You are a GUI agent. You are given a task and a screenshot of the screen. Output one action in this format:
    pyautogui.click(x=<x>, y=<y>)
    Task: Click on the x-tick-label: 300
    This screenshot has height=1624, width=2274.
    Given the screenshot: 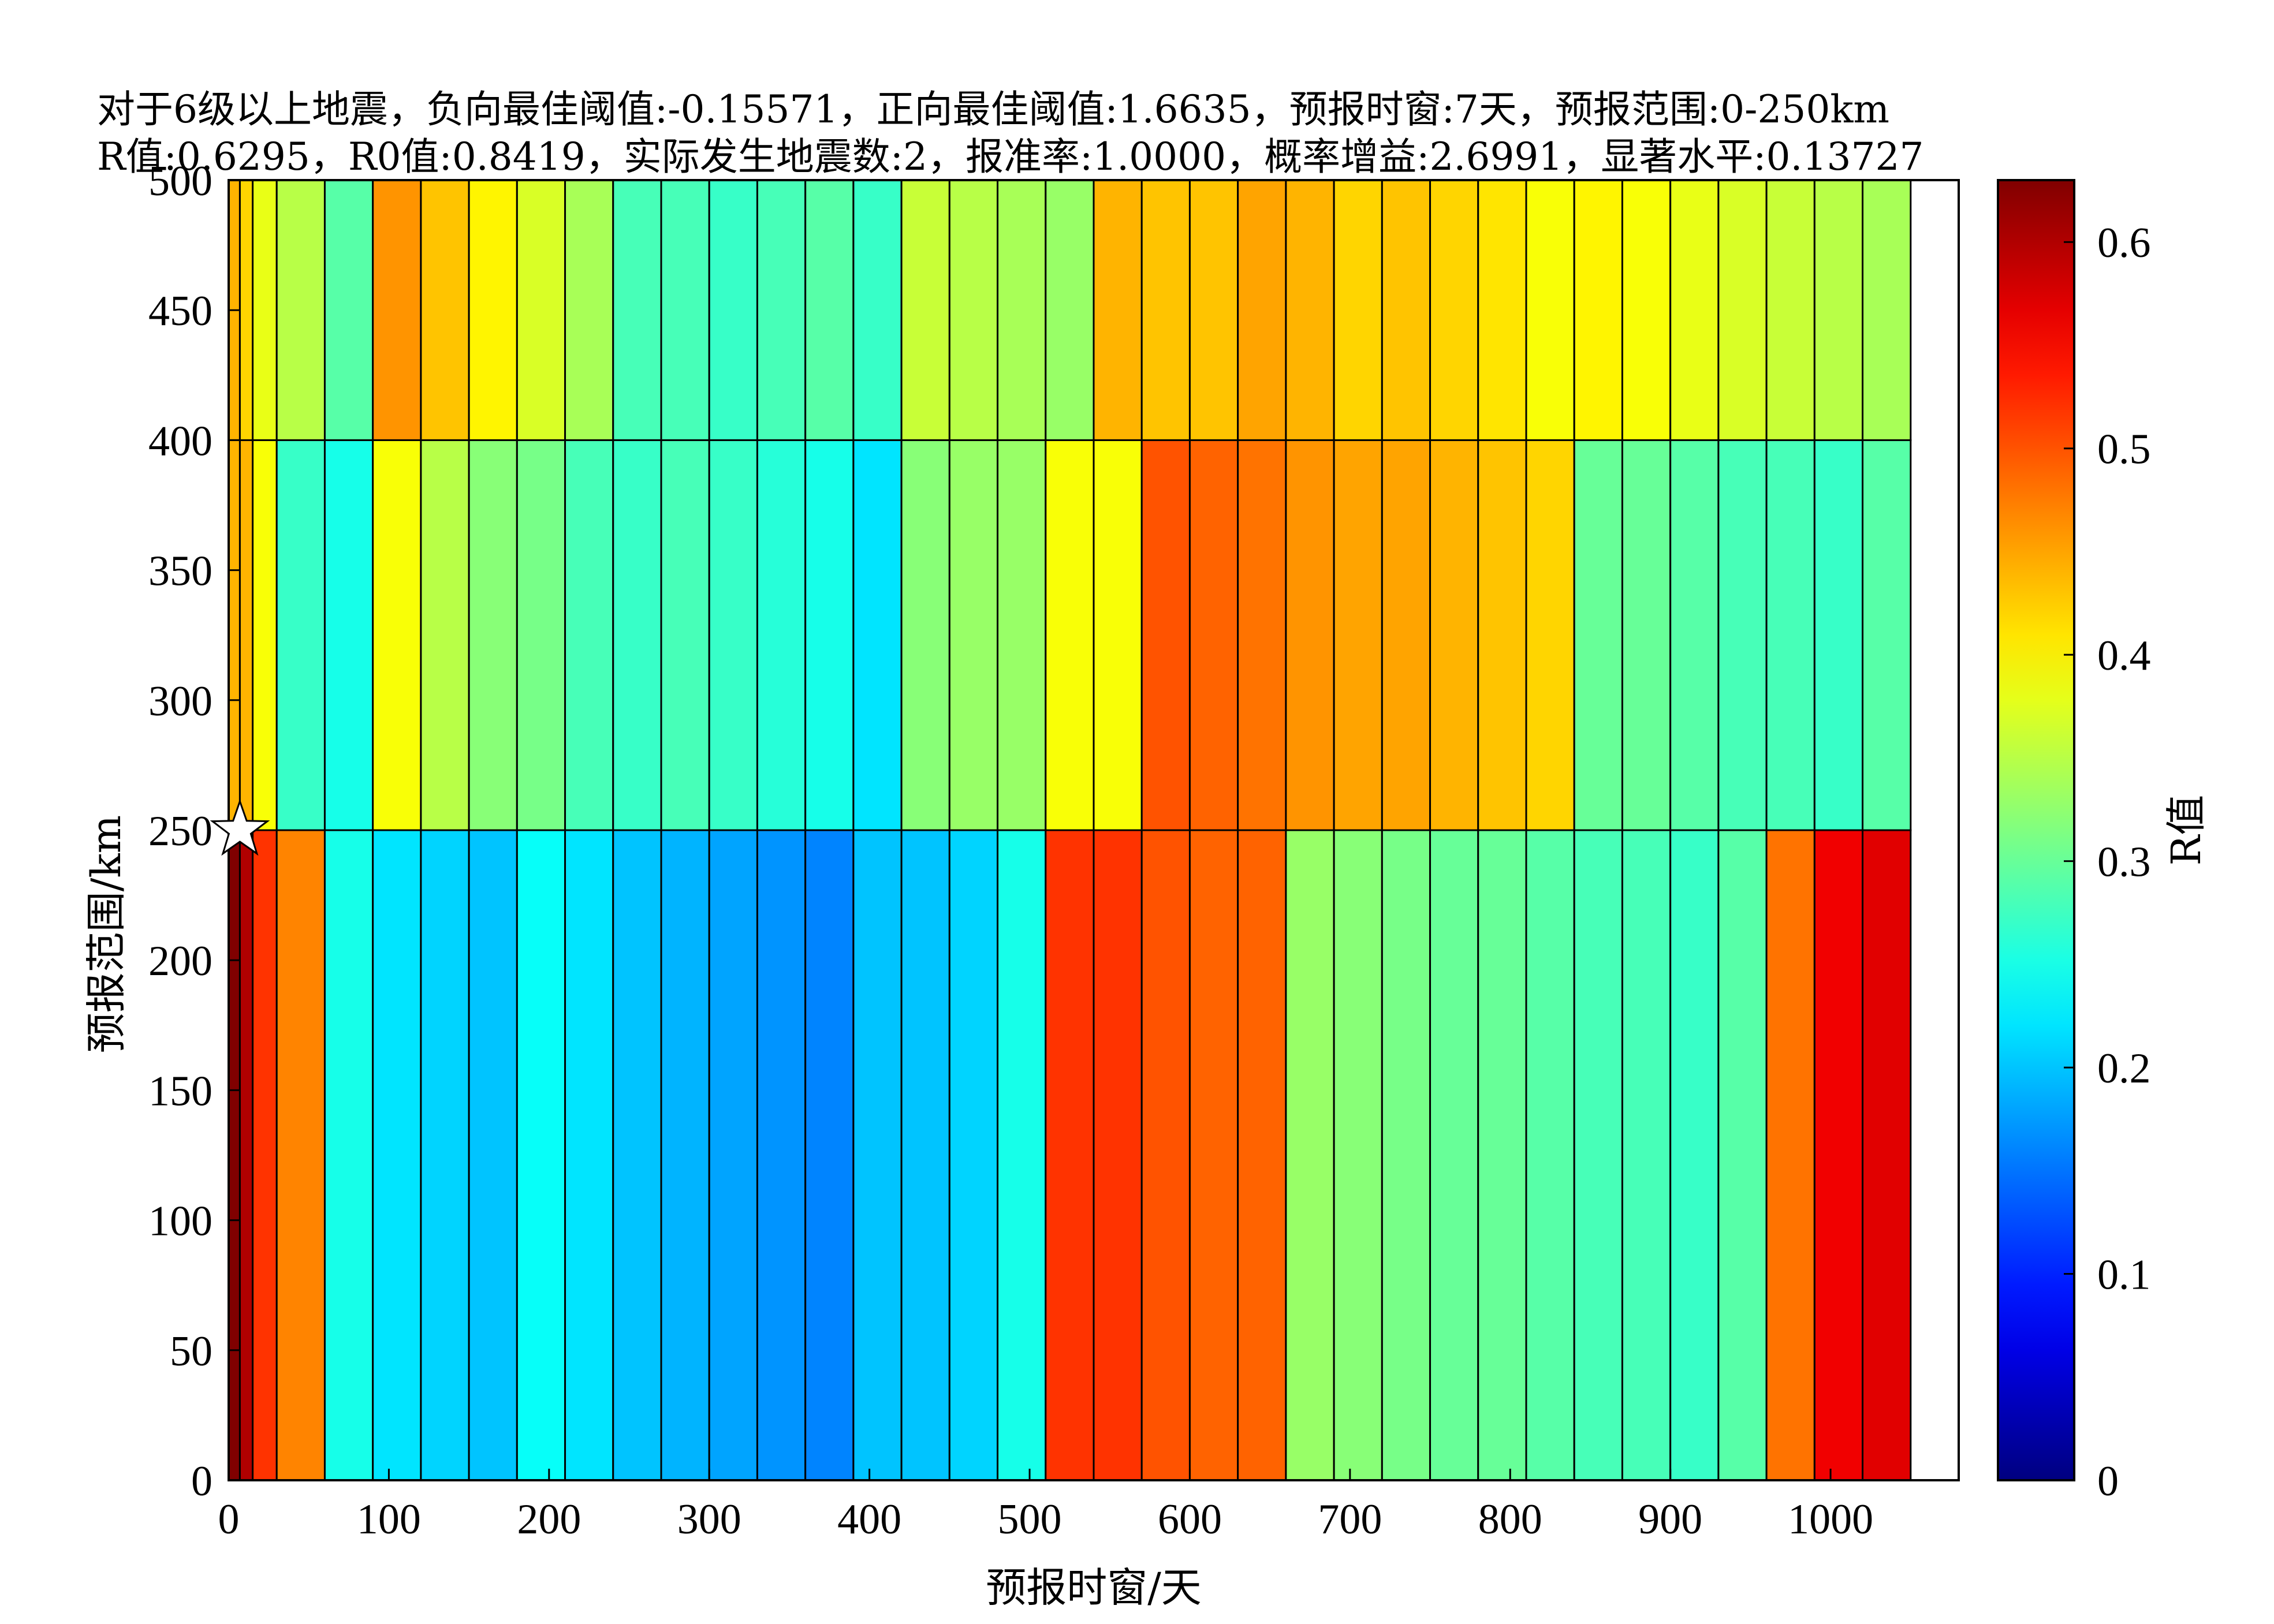 What is the action you would take?
    pyautogui.click(x=709, y=1519)
    